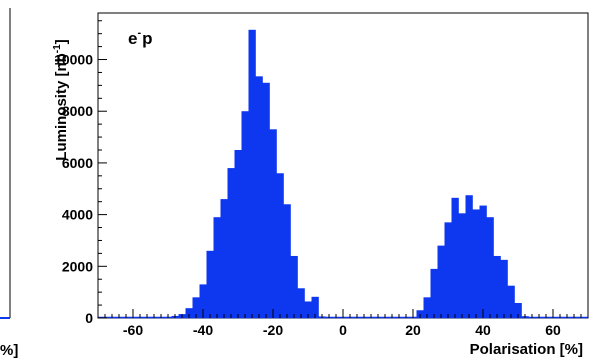 Image resolution: width=596 pixels, height=364 pixels. What do you see at coordinates (139, 33) in the screenshot?
I see `beam-annotation-superscript: -` at bounding box center [139, 33].